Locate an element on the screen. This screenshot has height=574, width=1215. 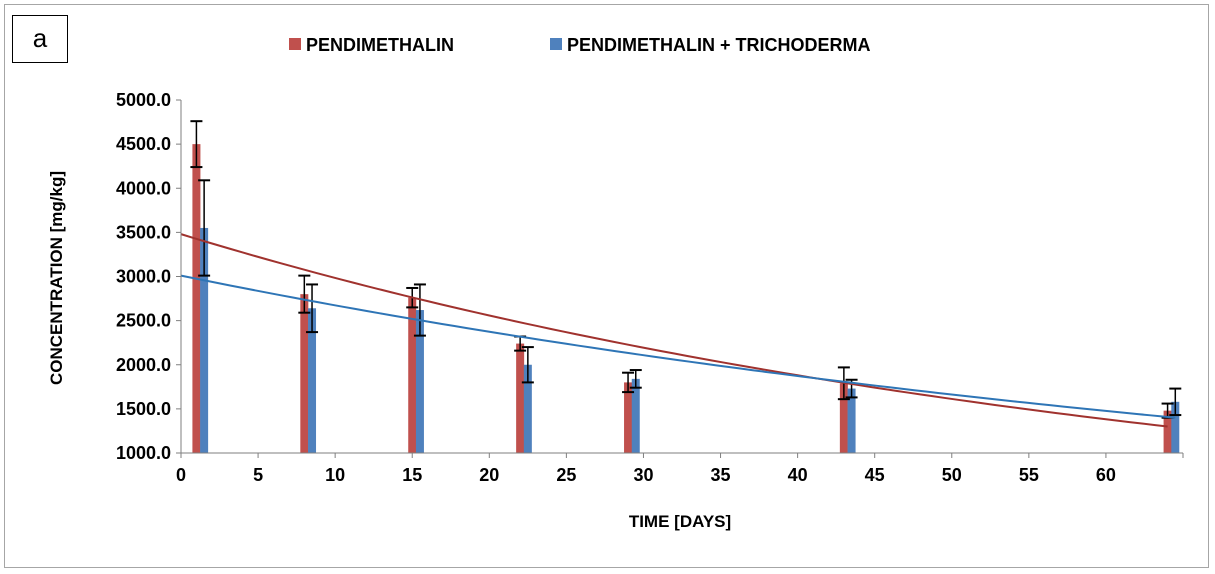
y-axis-title: CONCENTRATION [mg/kg] is located at coordinates (56, 278).